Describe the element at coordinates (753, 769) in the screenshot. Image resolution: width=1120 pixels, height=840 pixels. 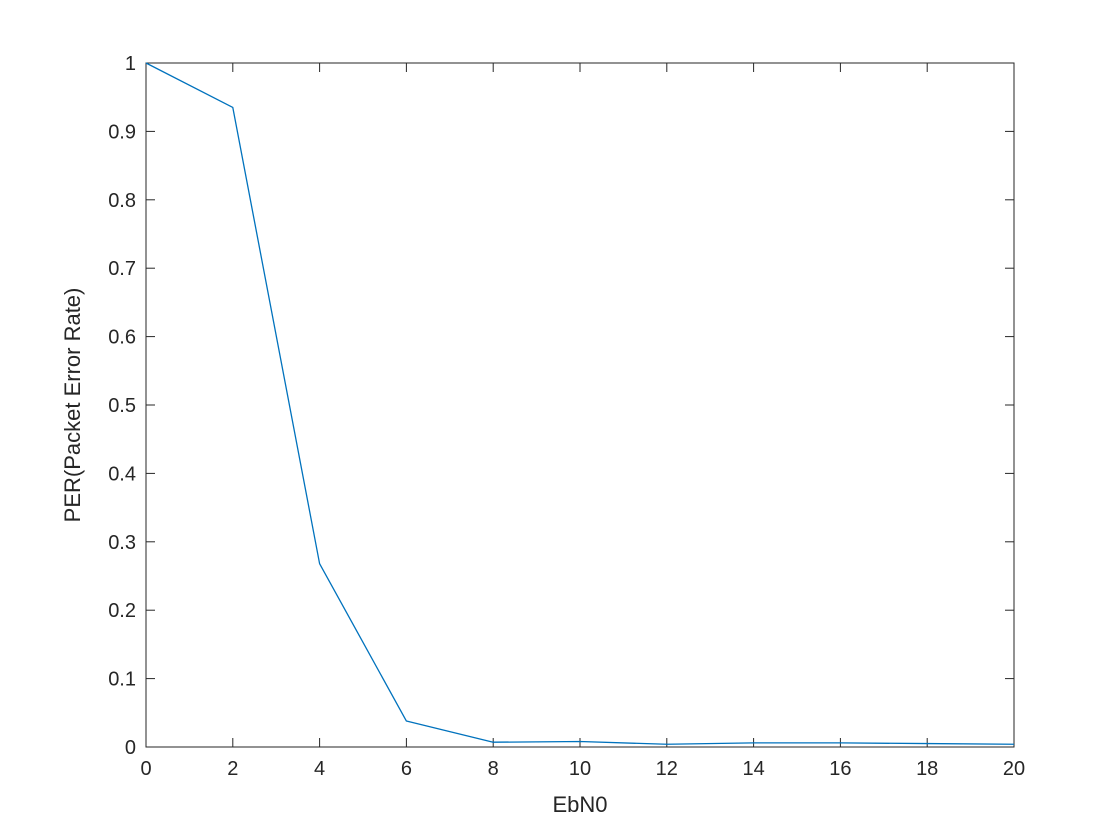
I see `x-tick-label: 14` at that location.